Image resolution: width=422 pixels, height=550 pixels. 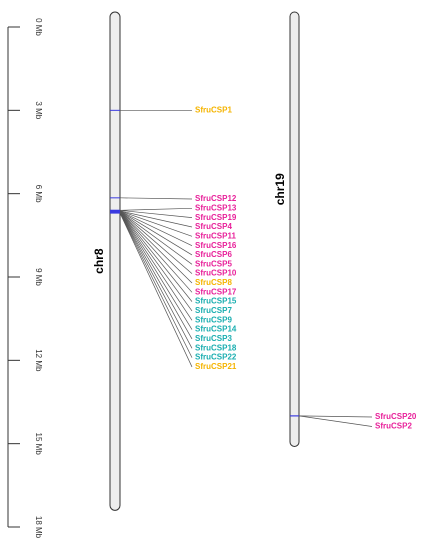 What do you see at coordinates (216, 329) in the screenshot?
I see `gene-label: SfruCSP14` at bounding box center [216, 329].